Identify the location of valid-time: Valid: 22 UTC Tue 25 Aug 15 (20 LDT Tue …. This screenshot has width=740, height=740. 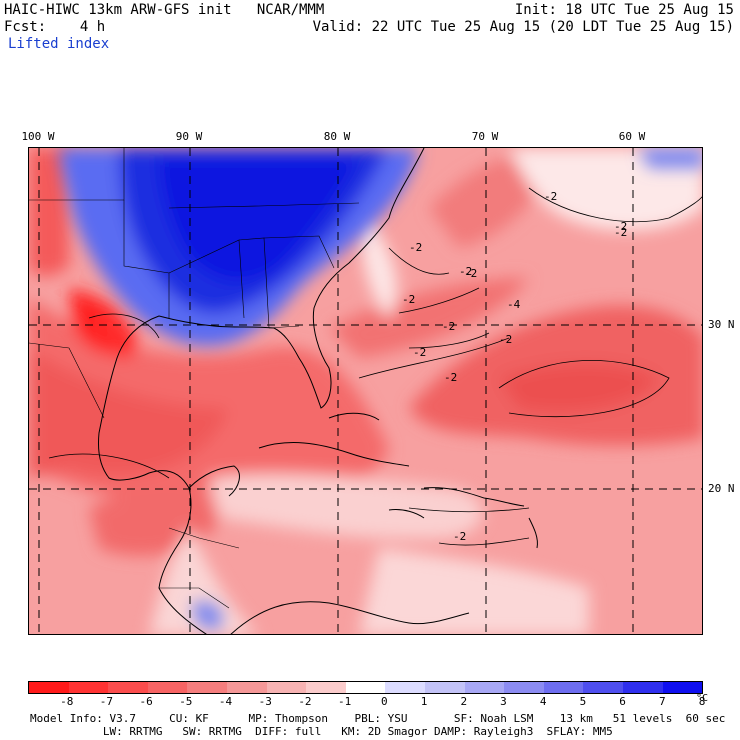
(523, 27).